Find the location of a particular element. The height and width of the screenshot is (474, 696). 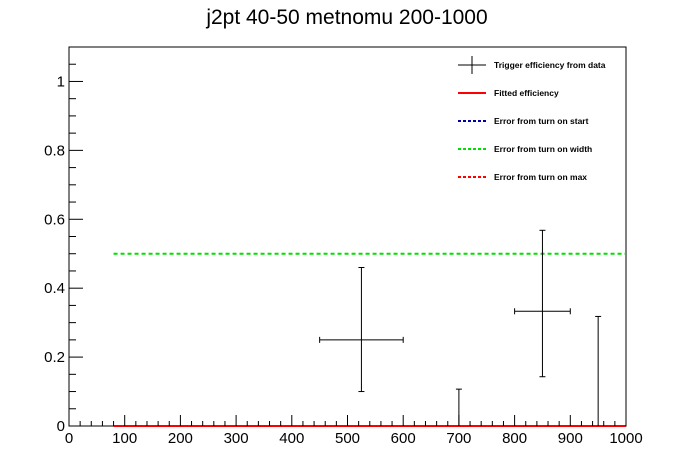

y-tick-label: 0.2 is located at coordinates (54, 357).